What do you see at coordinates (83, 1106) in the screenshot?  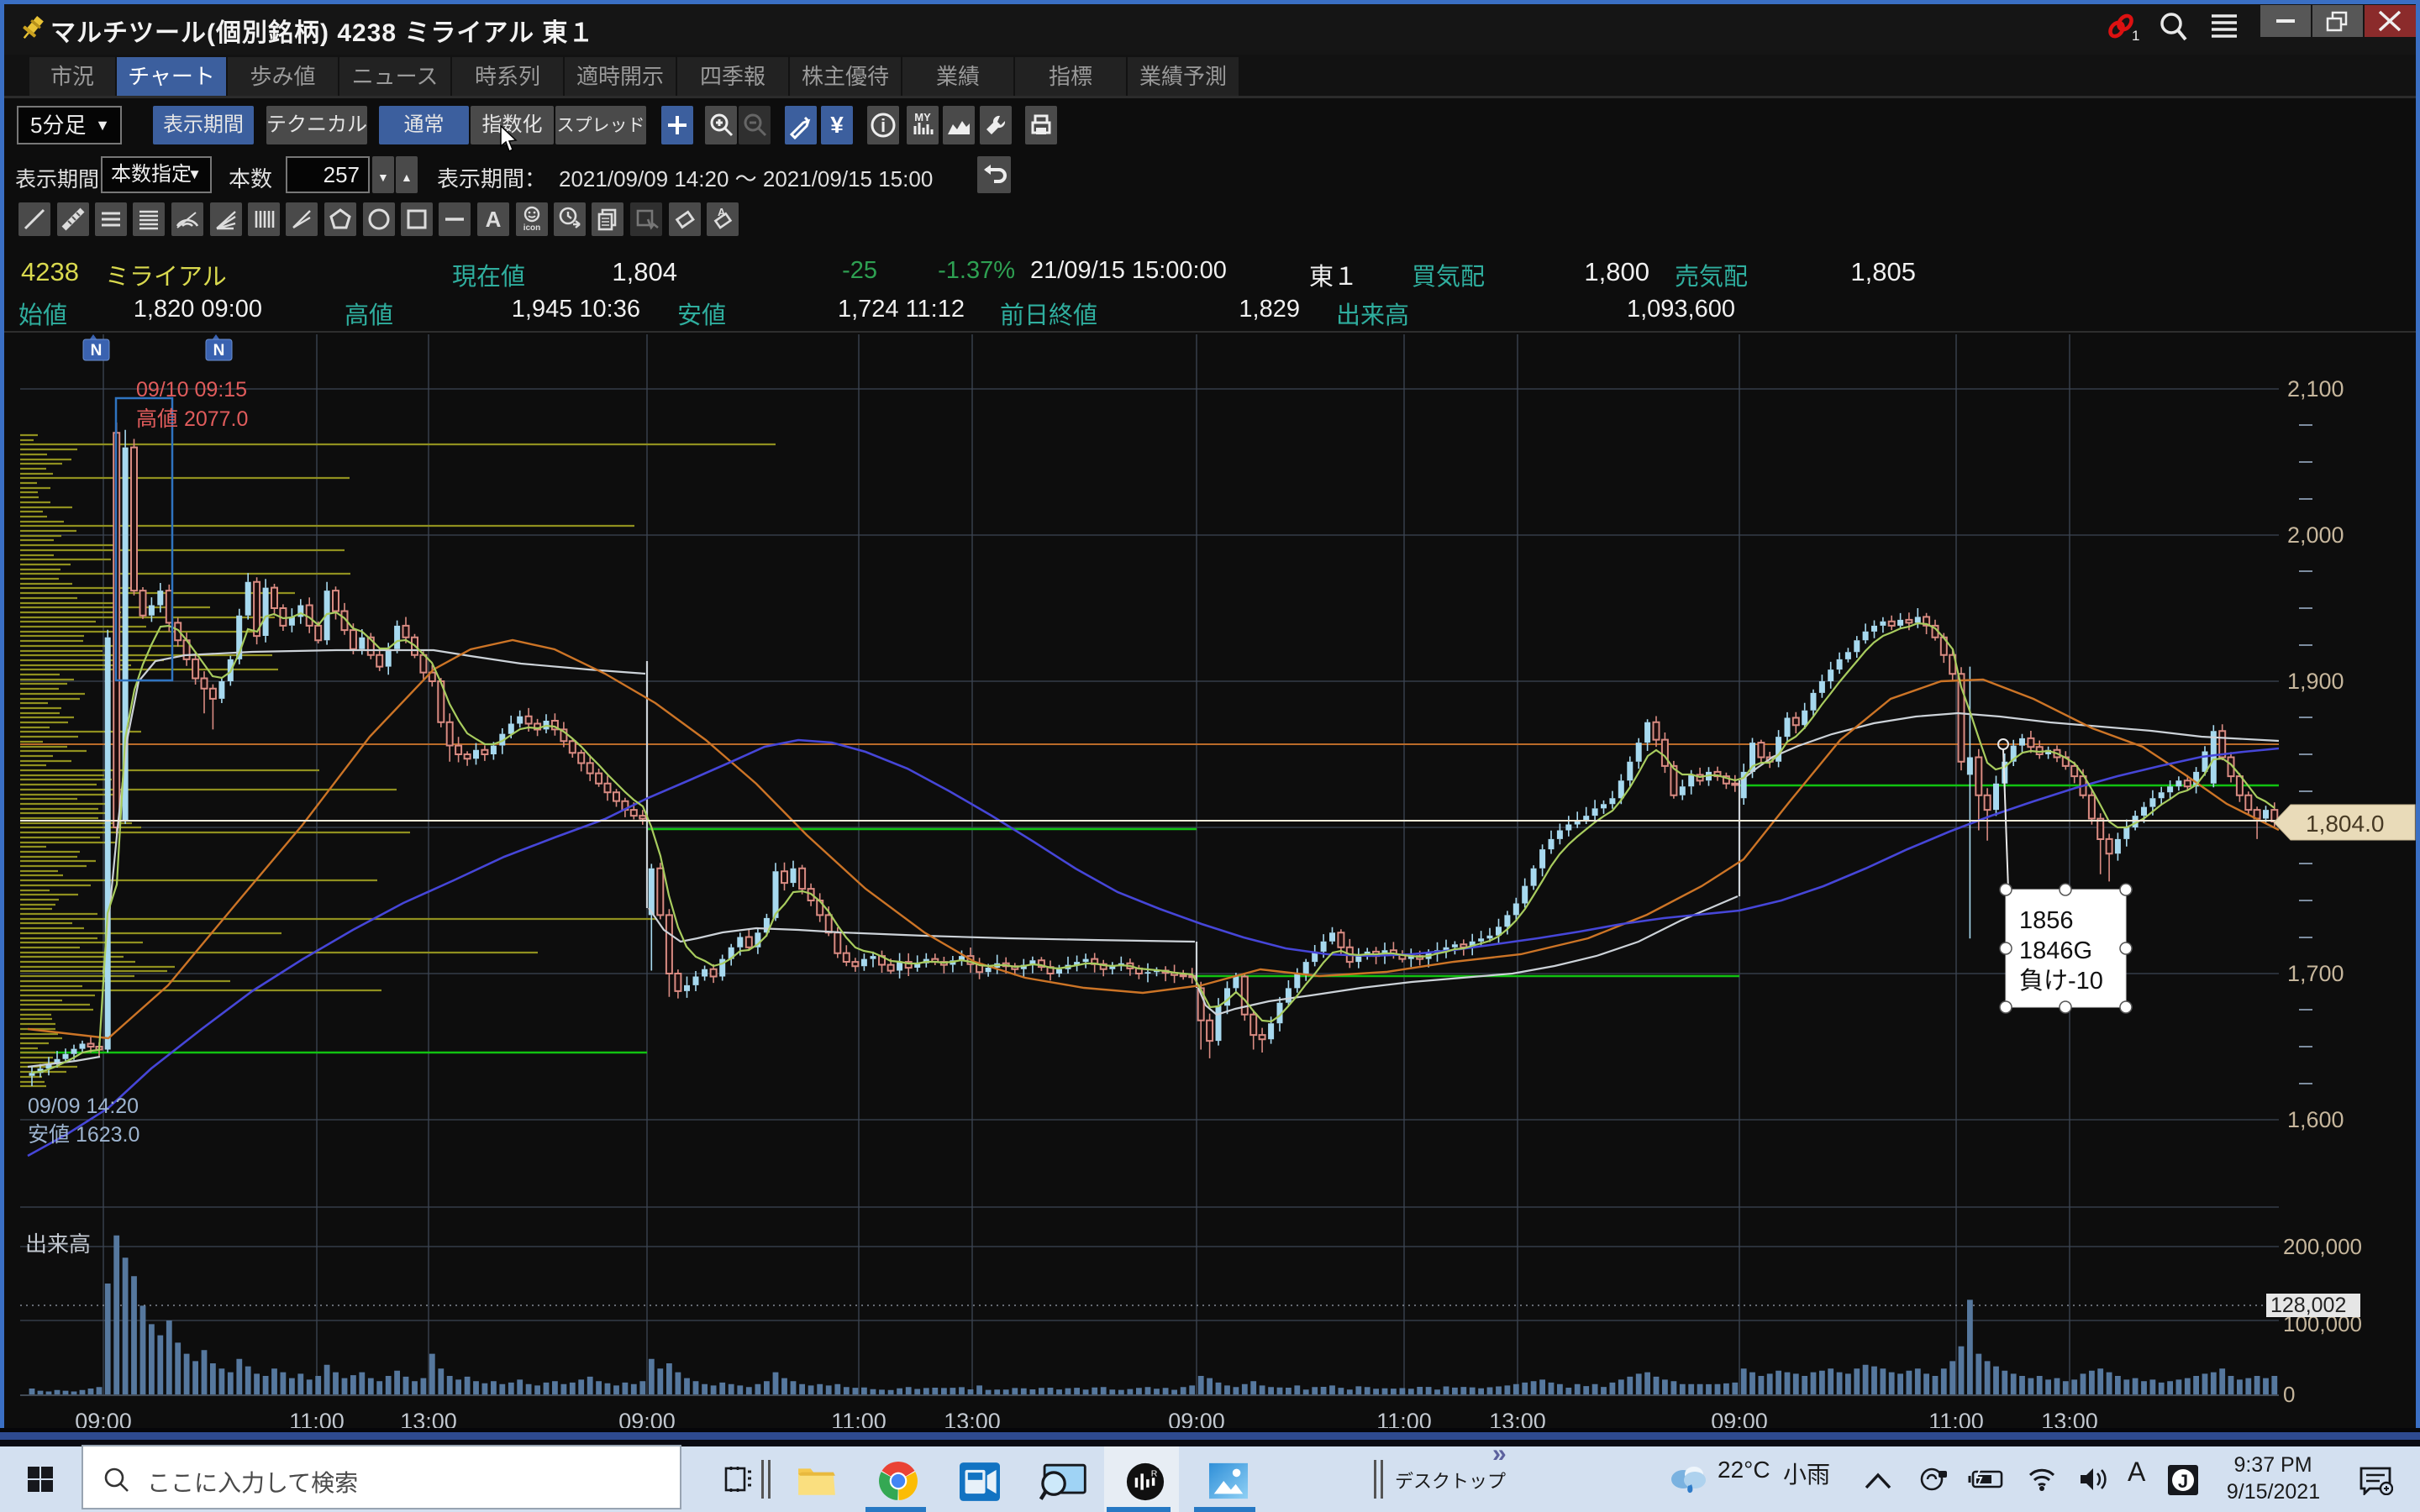 I see `svg-text: 09/09 14:20` at bounding box center [83, 1106].